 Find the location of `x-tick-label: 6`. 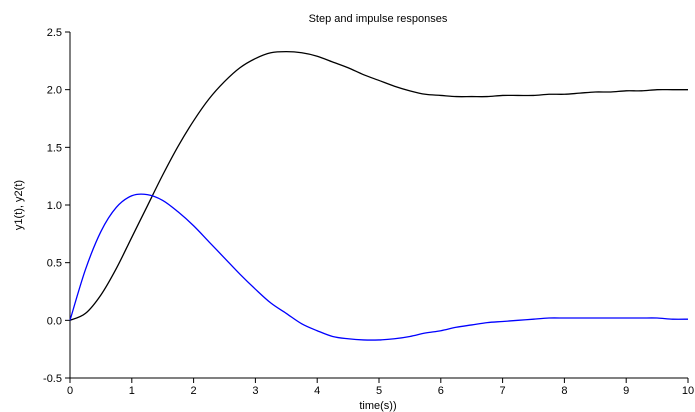

x-tick-label: 6 is located at coordinates (441, 391).